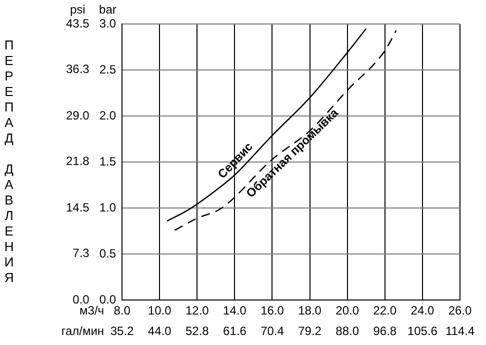 This screenshot has width=486, height=345. What do you see at coordinates (78, 161) in the screenshot?
I see `y2-tick-label: 21.8` at bounding box center [78, 161].